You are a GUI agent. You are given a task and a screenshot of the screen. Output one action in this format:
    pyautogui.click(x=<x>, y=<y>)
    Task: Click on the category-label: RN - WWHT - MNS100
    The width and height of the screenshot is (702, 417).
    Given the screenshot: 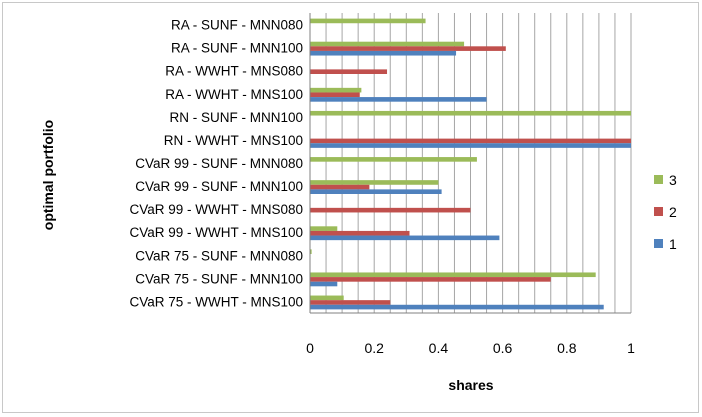 What is the action you would take?
    pyautogui.click(x=233, y=140)
    